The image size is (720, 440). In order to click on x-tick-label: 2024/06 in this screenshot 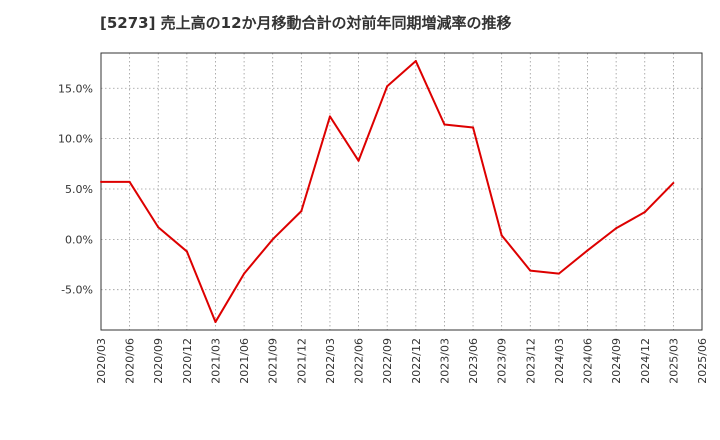, I will do `click(588, 361)`.